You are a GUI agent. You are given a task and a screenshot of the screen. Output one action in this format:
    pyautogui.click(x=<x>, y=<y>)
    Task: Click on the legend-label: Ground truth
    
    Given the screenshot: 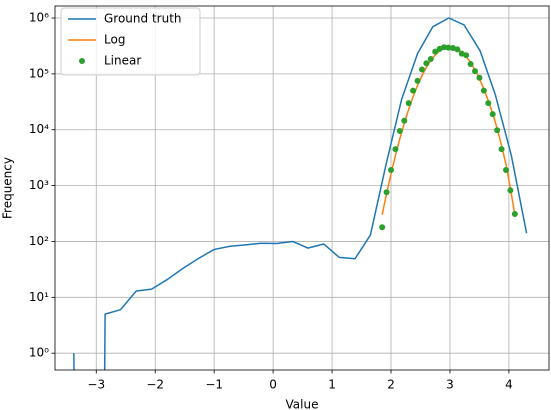 What is the action you would take?
    pyautogui.click(x=143, y=19)
    